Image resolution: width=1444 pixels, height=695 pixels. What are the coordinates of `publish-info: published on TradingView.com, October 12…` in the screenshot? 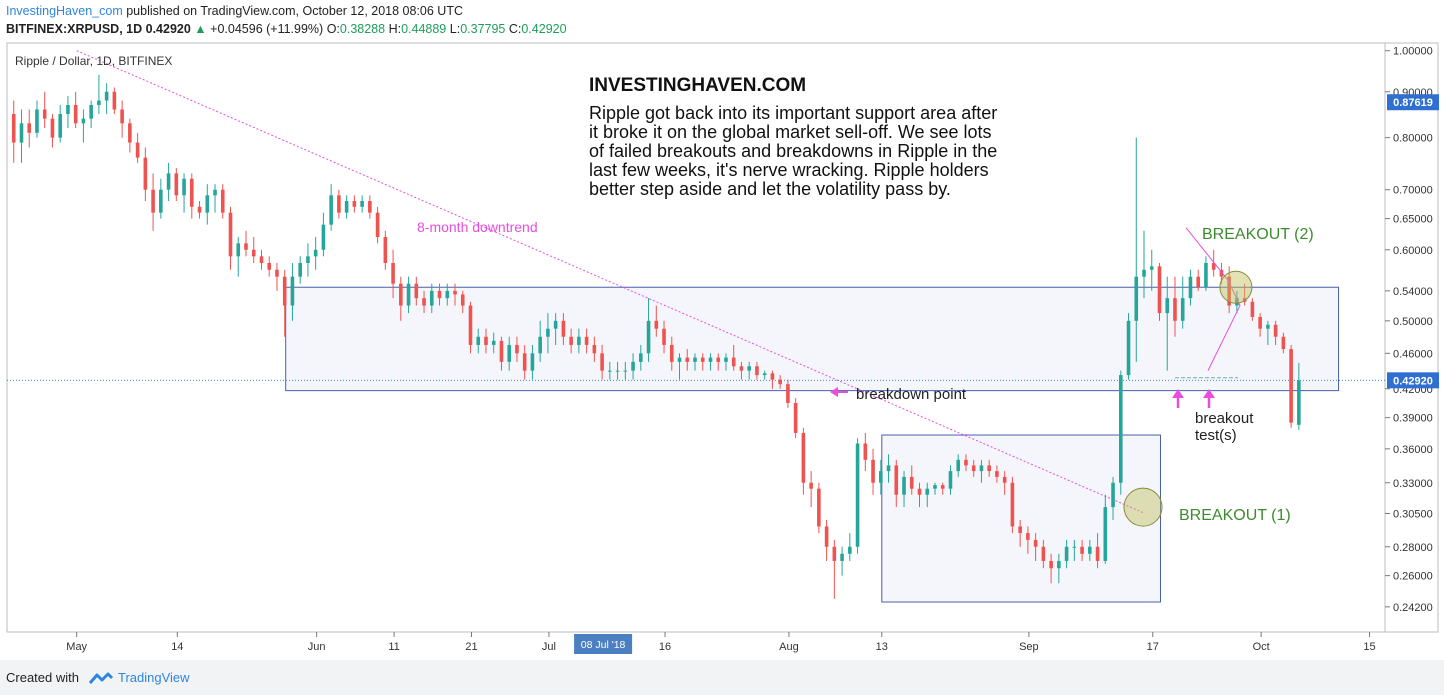 It's located at (292, 11).